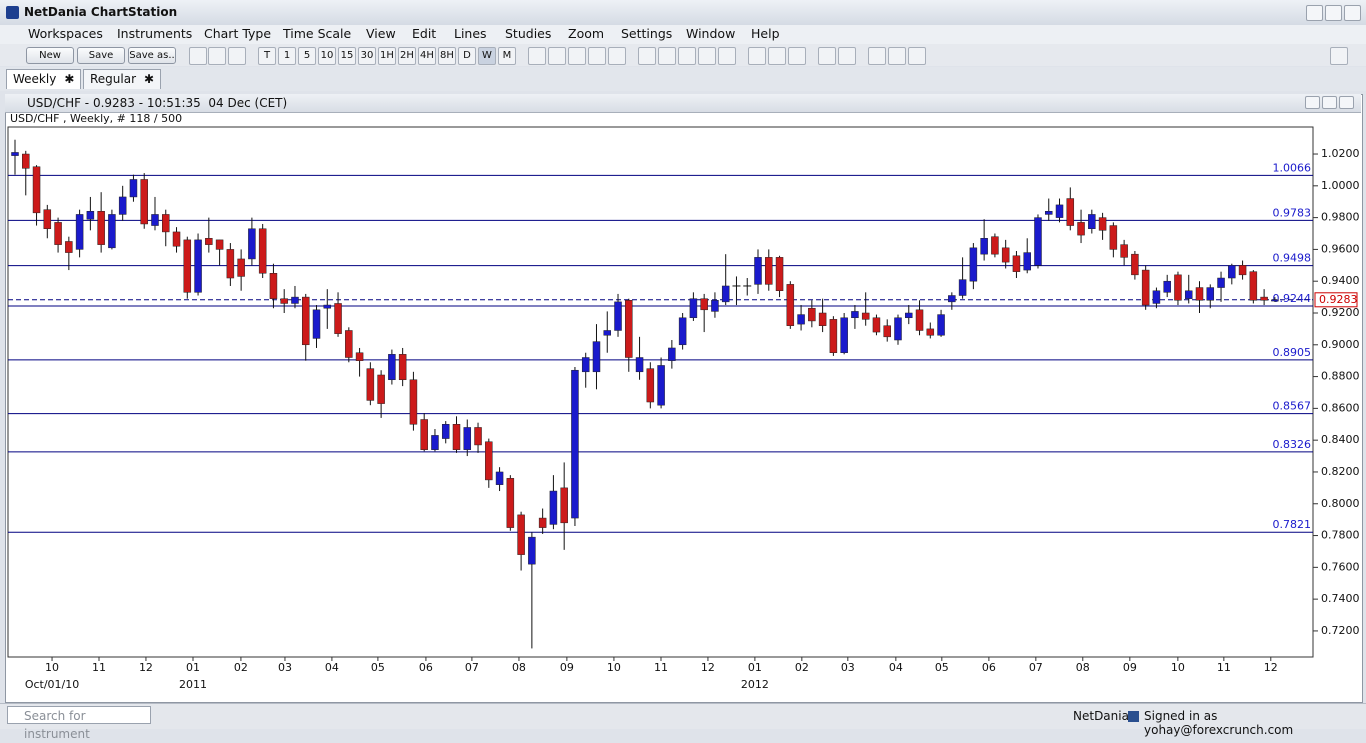 The width and height of the screenshot is (1366, 743). Describe the element at coordinates (427, 56) in the screenshot. I see `timeframe-button: 4H` at that location.